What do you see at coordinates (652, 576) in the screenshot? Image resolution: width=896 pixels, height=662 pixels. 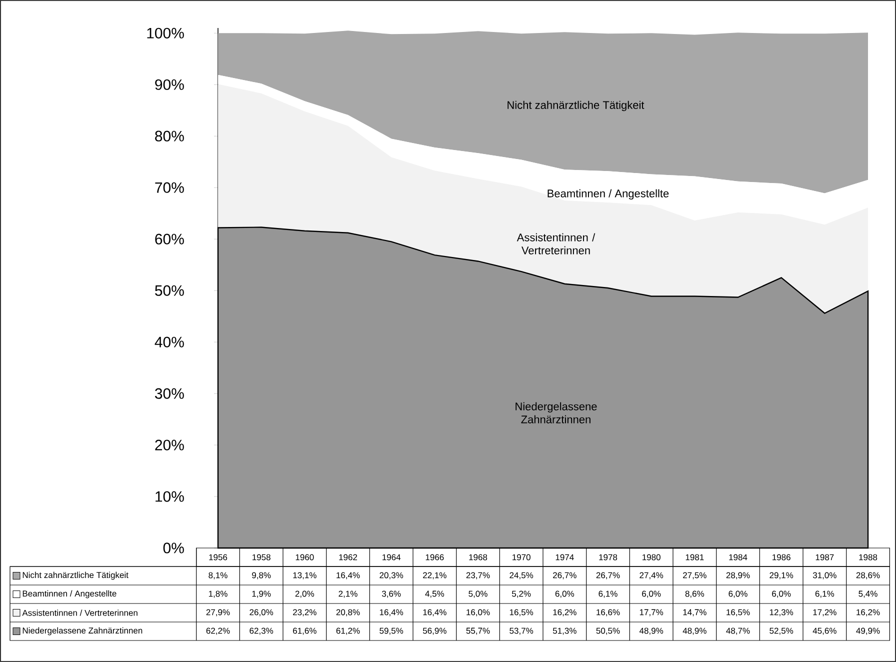 I see `data-label: 27,4%` at bounding box center [652, 576].